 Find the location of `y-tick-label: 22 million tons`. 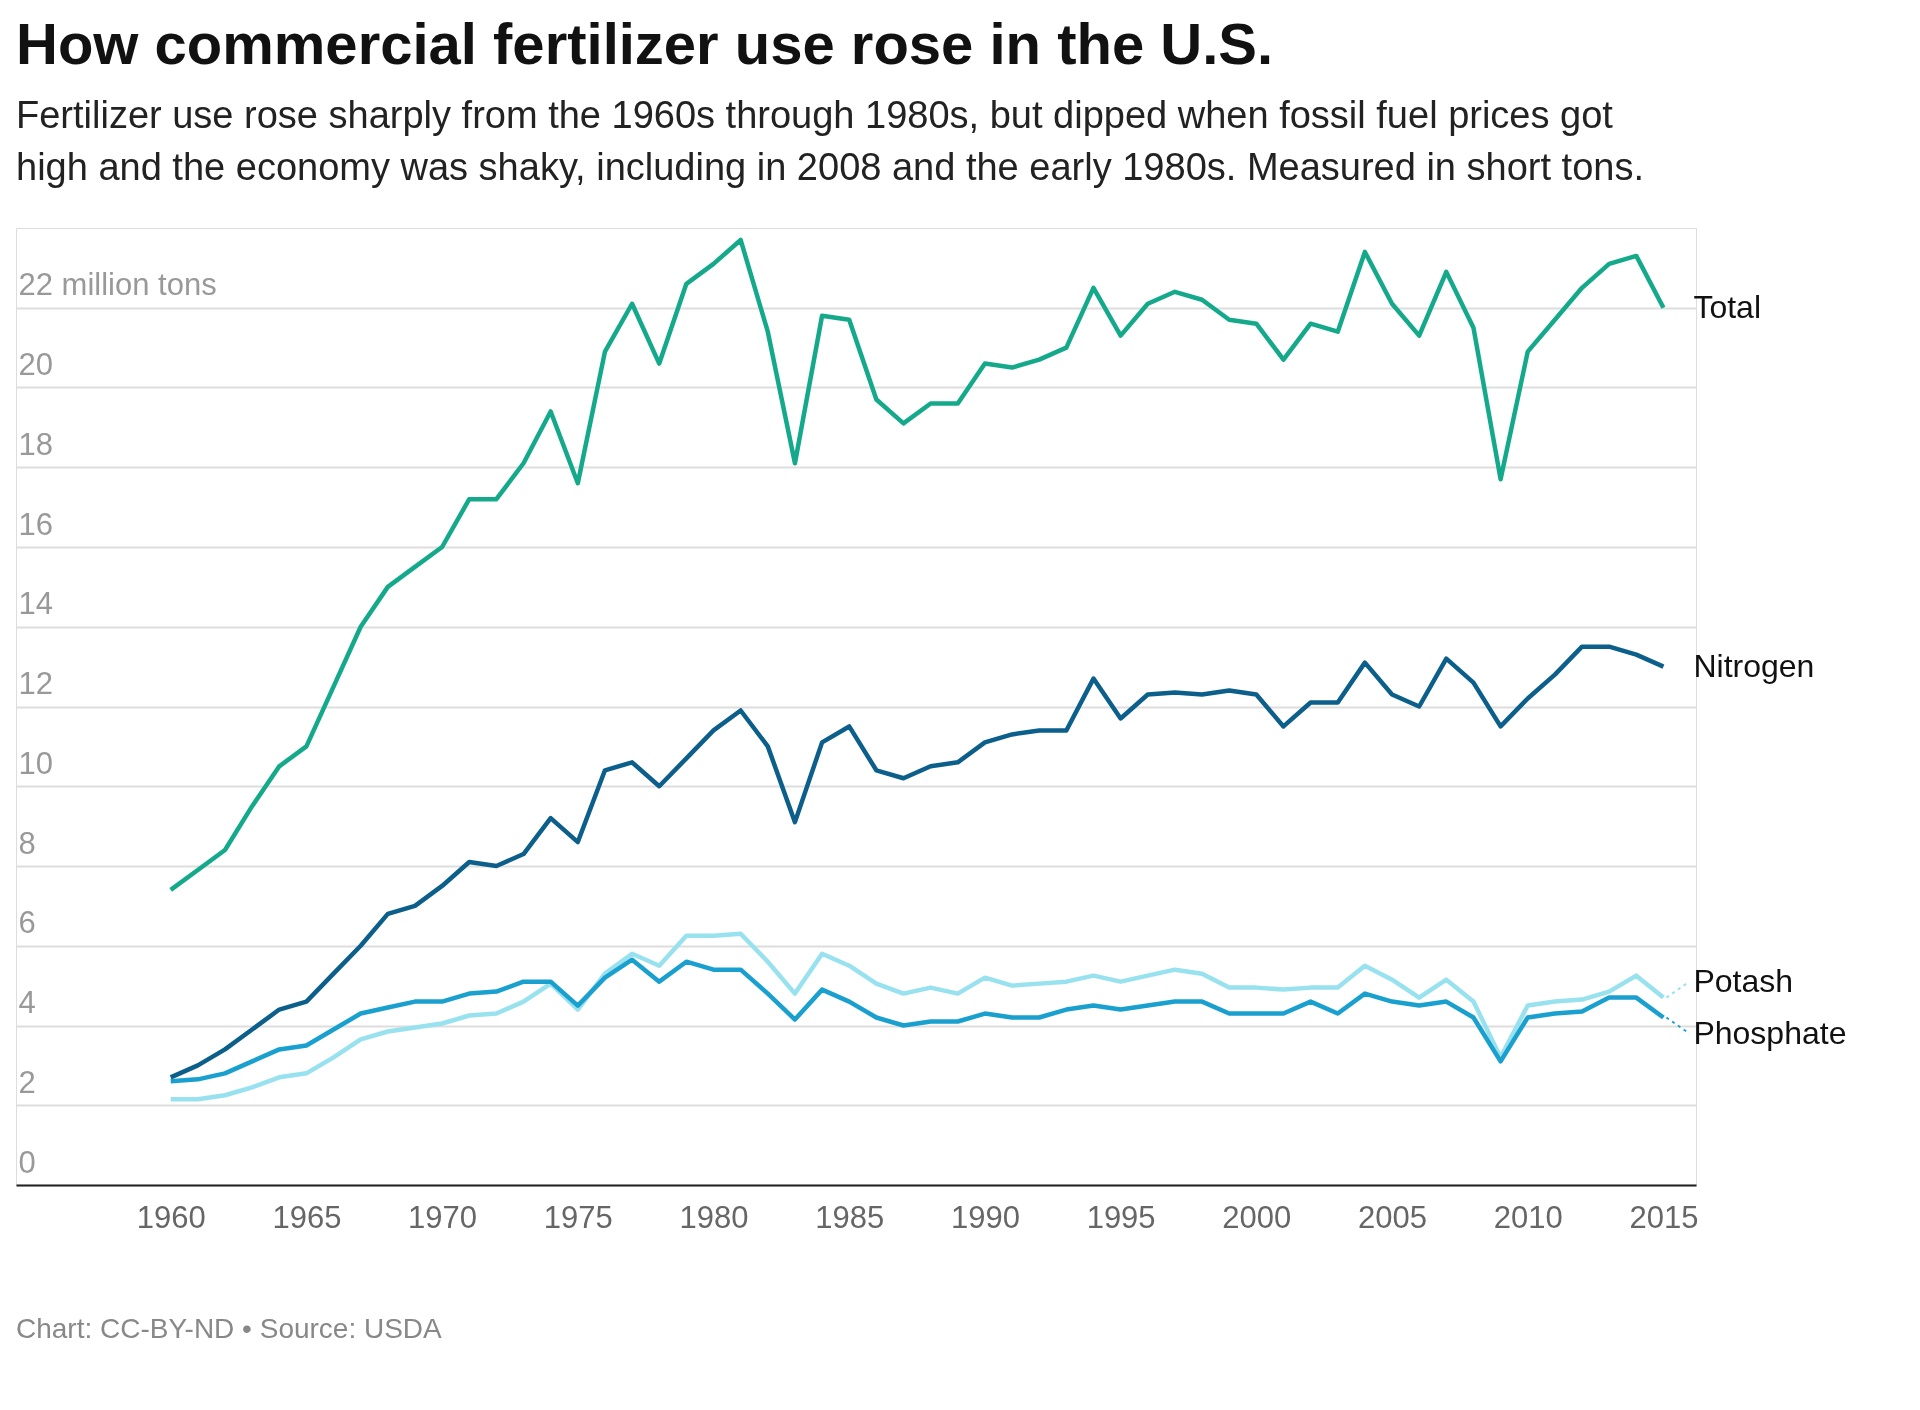

y-tick-label: 22 million tons is located at coordinates (117, 285).